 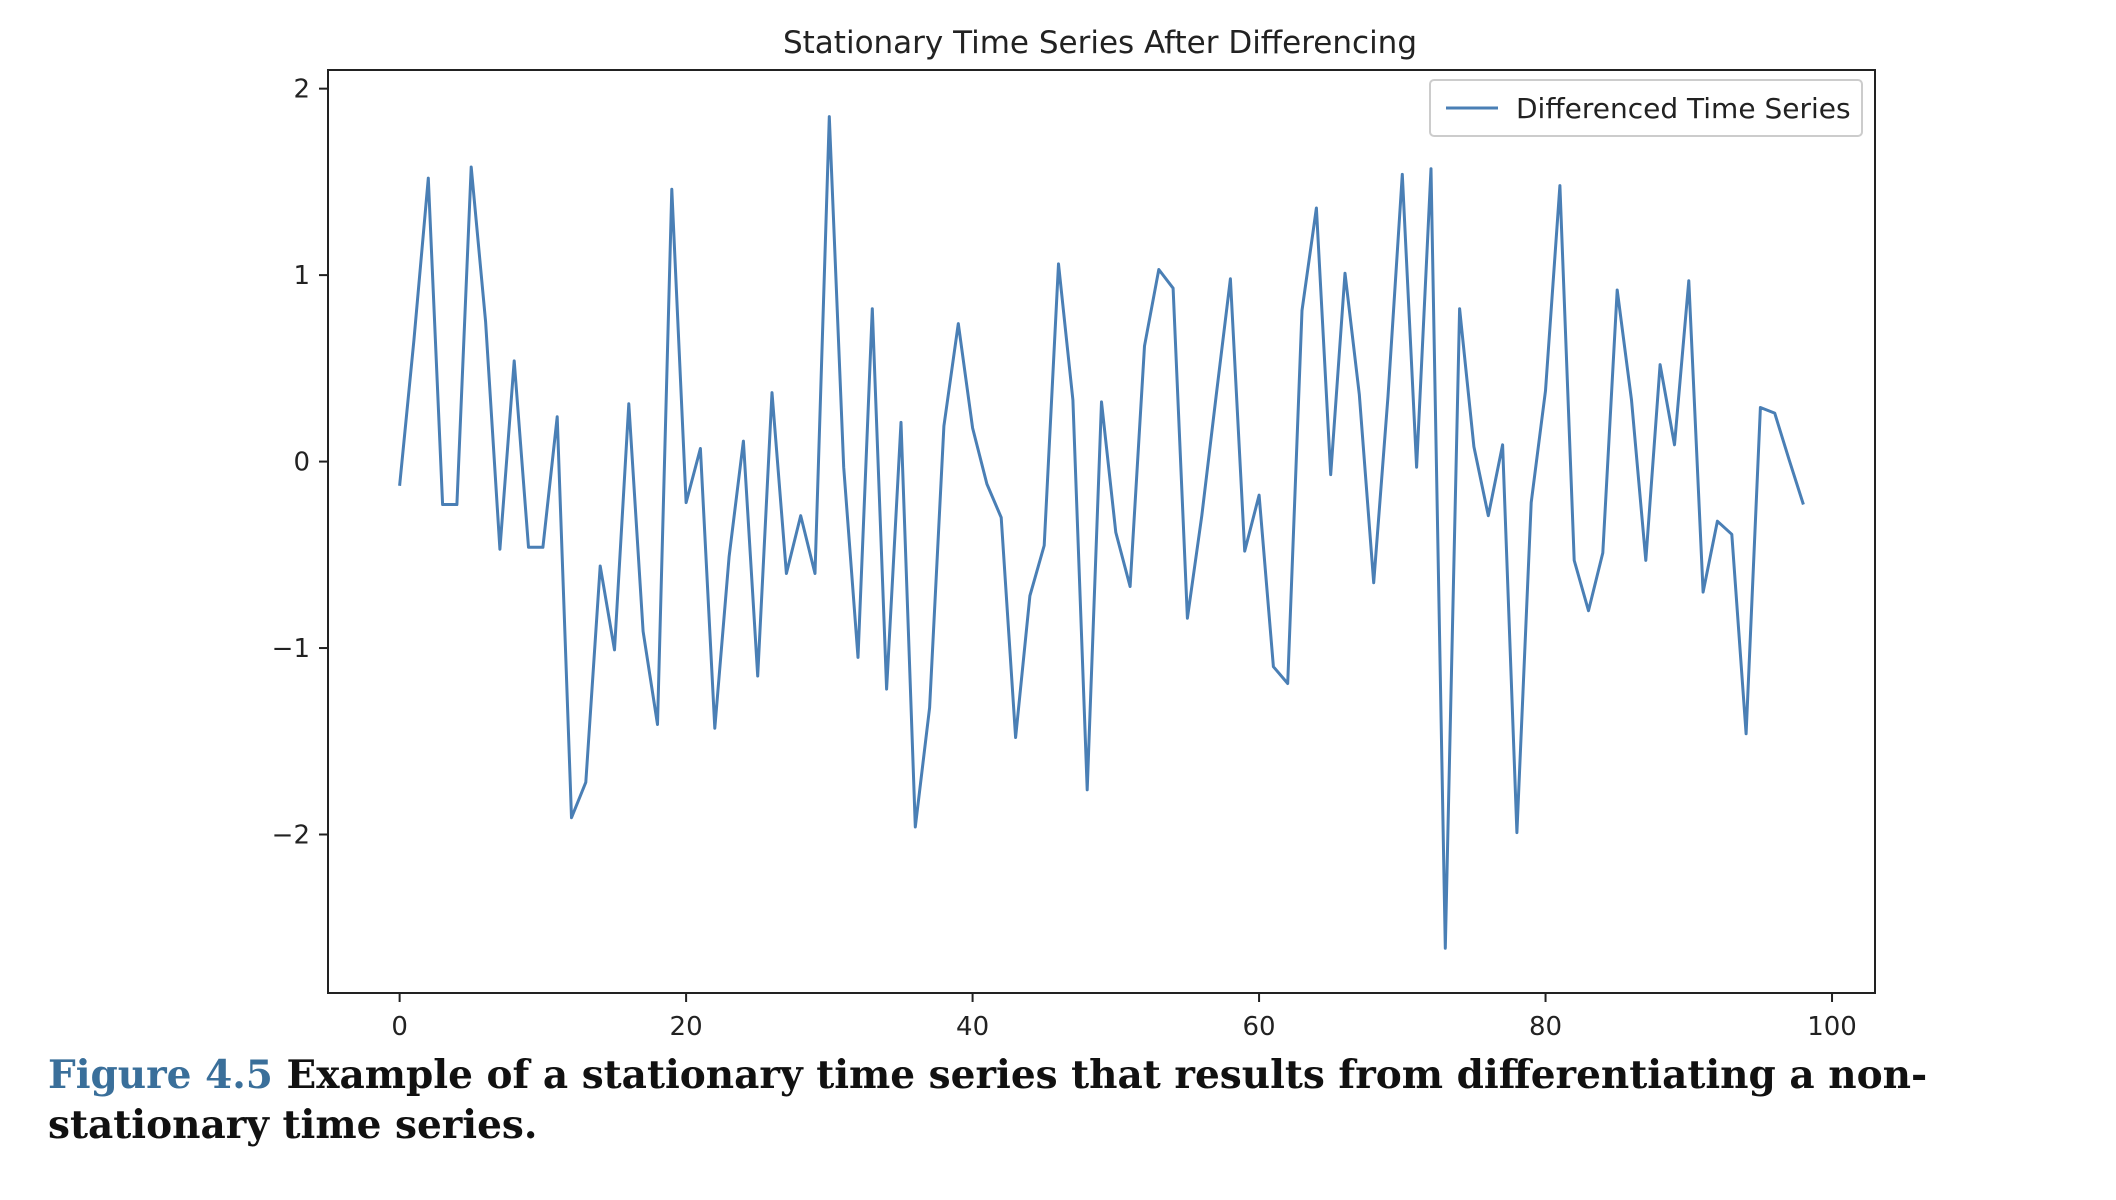 What do you see at coordinates (1832, 1026) in the screenshot?
I see `x-tick-label: 100` at bounding box center [1832, 1026].